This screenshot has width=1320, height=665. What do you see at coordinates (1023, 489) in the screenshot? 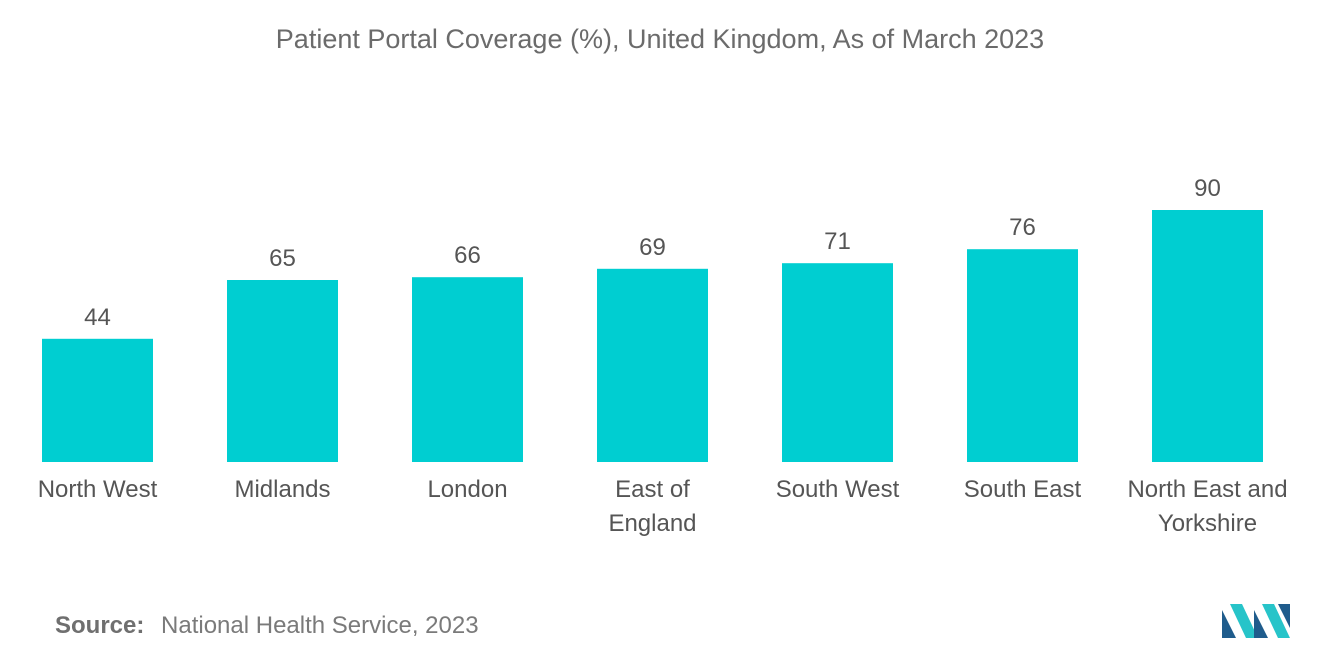
I see `category-label: South East` at bounding box center [1023, 489].